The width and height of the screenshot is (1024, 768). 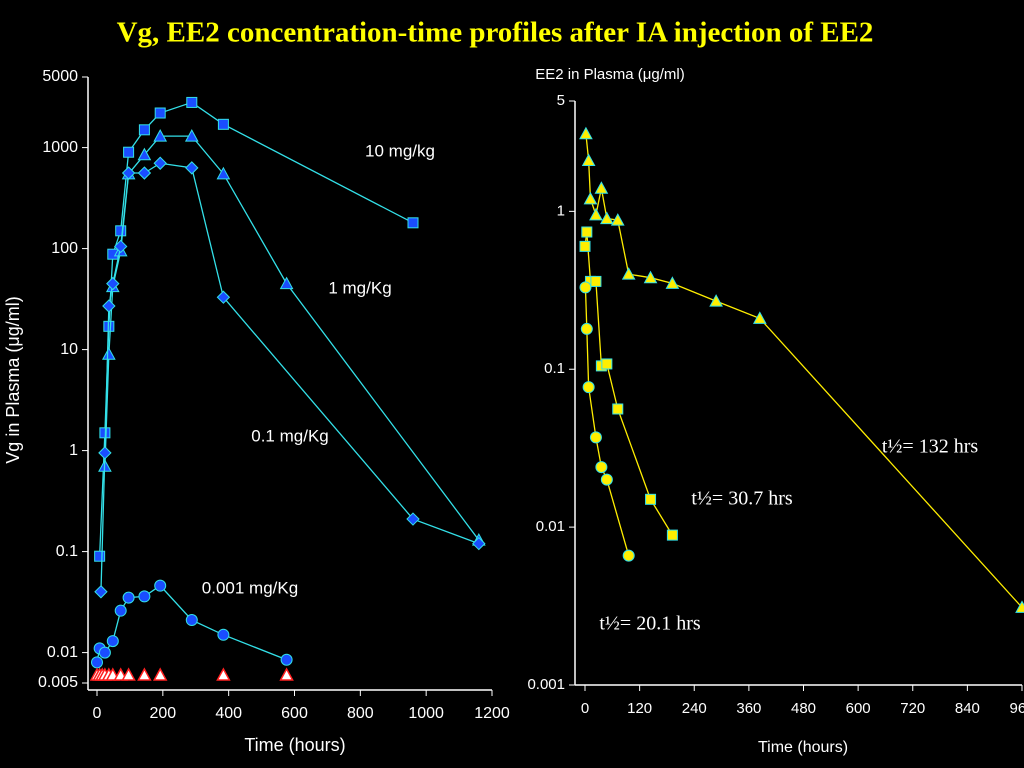 What do you see at coordinates (546, 684) in the screenshot?
I see `y-tick-label: 0.001` at bounding box center [546, 684].